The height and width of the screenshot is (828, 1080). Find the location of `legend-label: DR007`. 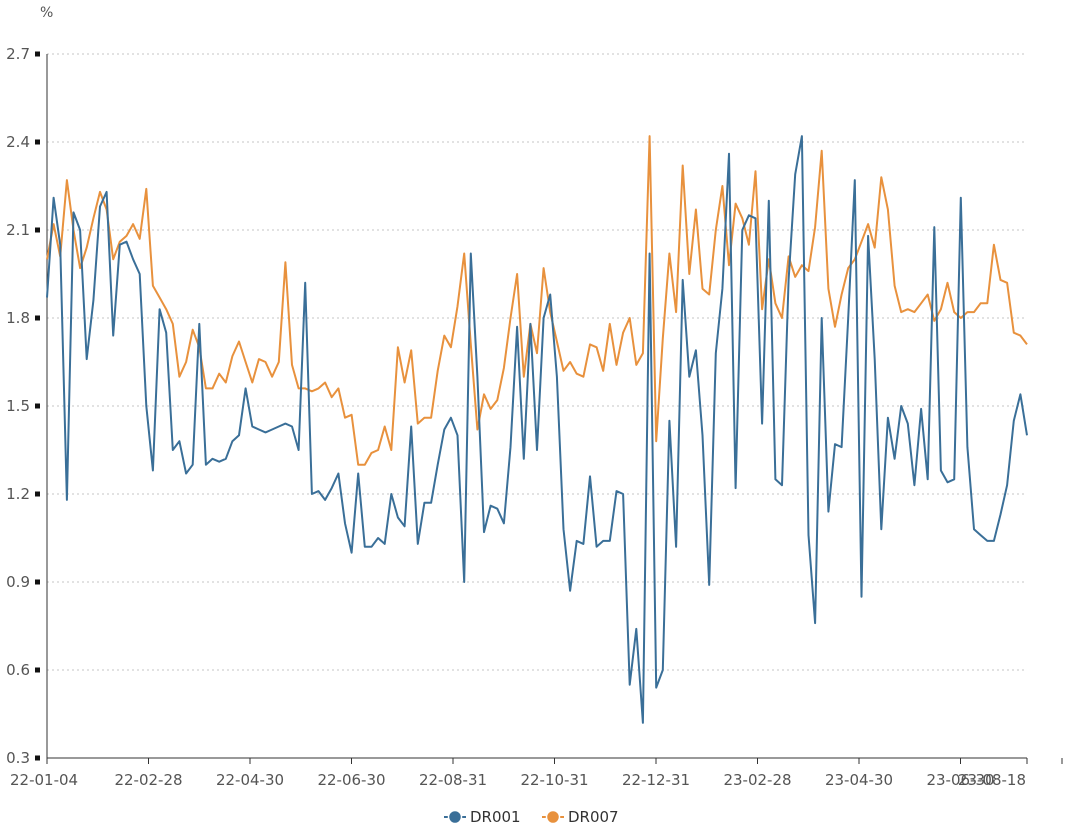

legend-label: DR007 is located at coordinates (593, 817).